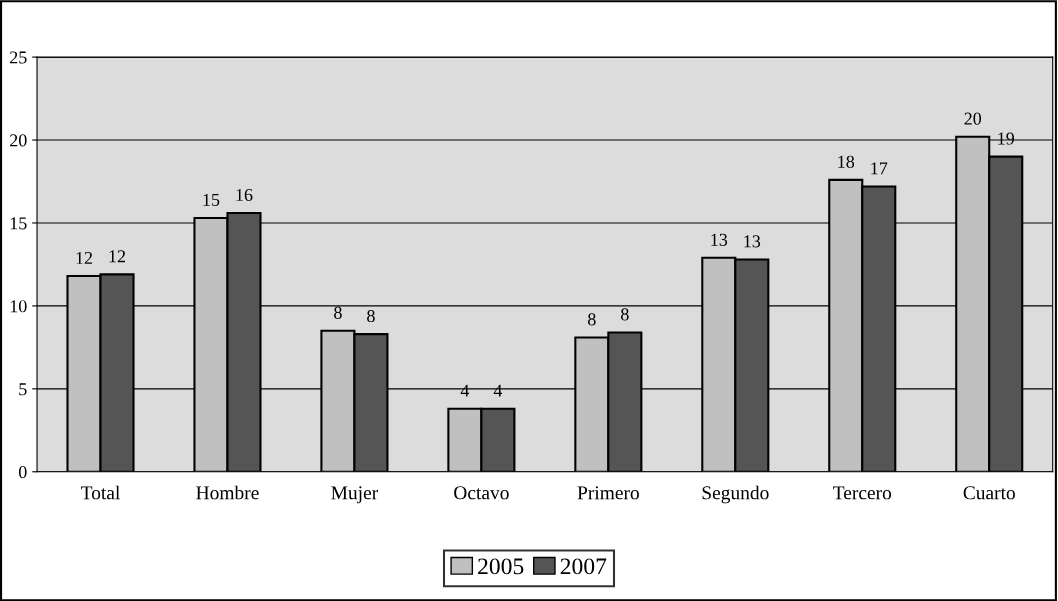 This screenshot has height=601, width=1058. What do you see at coordinates (355, 495) in the screenshot?
I see `x-tick-label: Mujer` at bounding box center [355, 495].